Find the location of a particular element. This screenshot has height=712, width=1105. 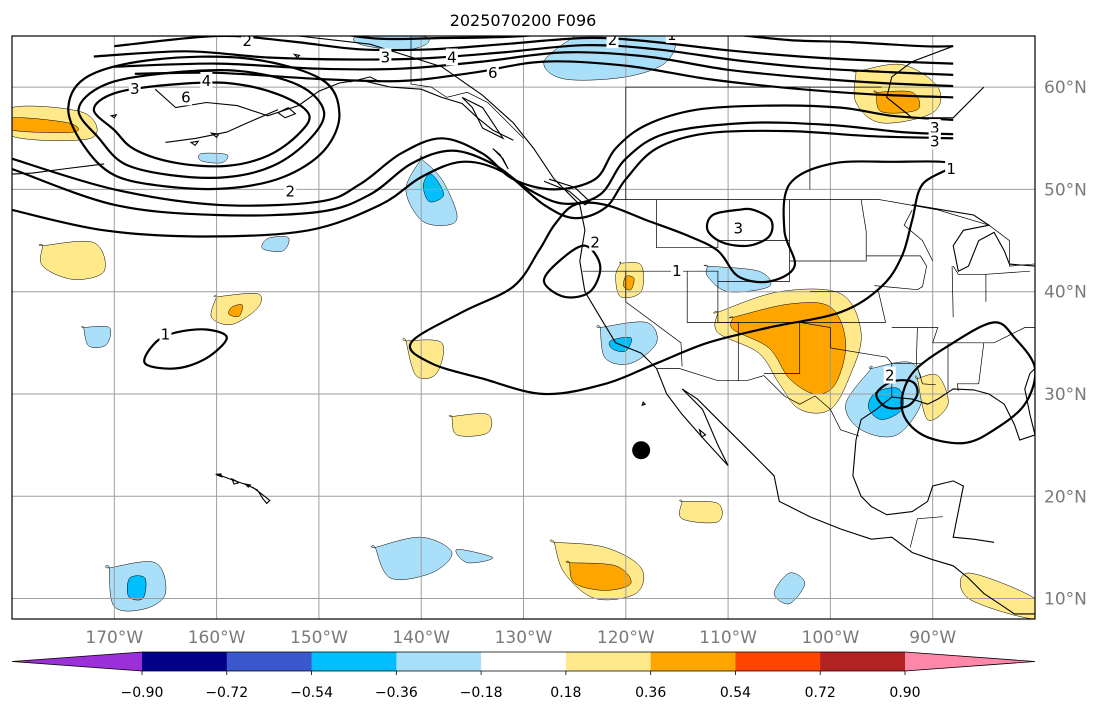

longitude-tick-label: 110°W is located at coordinates (728, 638).